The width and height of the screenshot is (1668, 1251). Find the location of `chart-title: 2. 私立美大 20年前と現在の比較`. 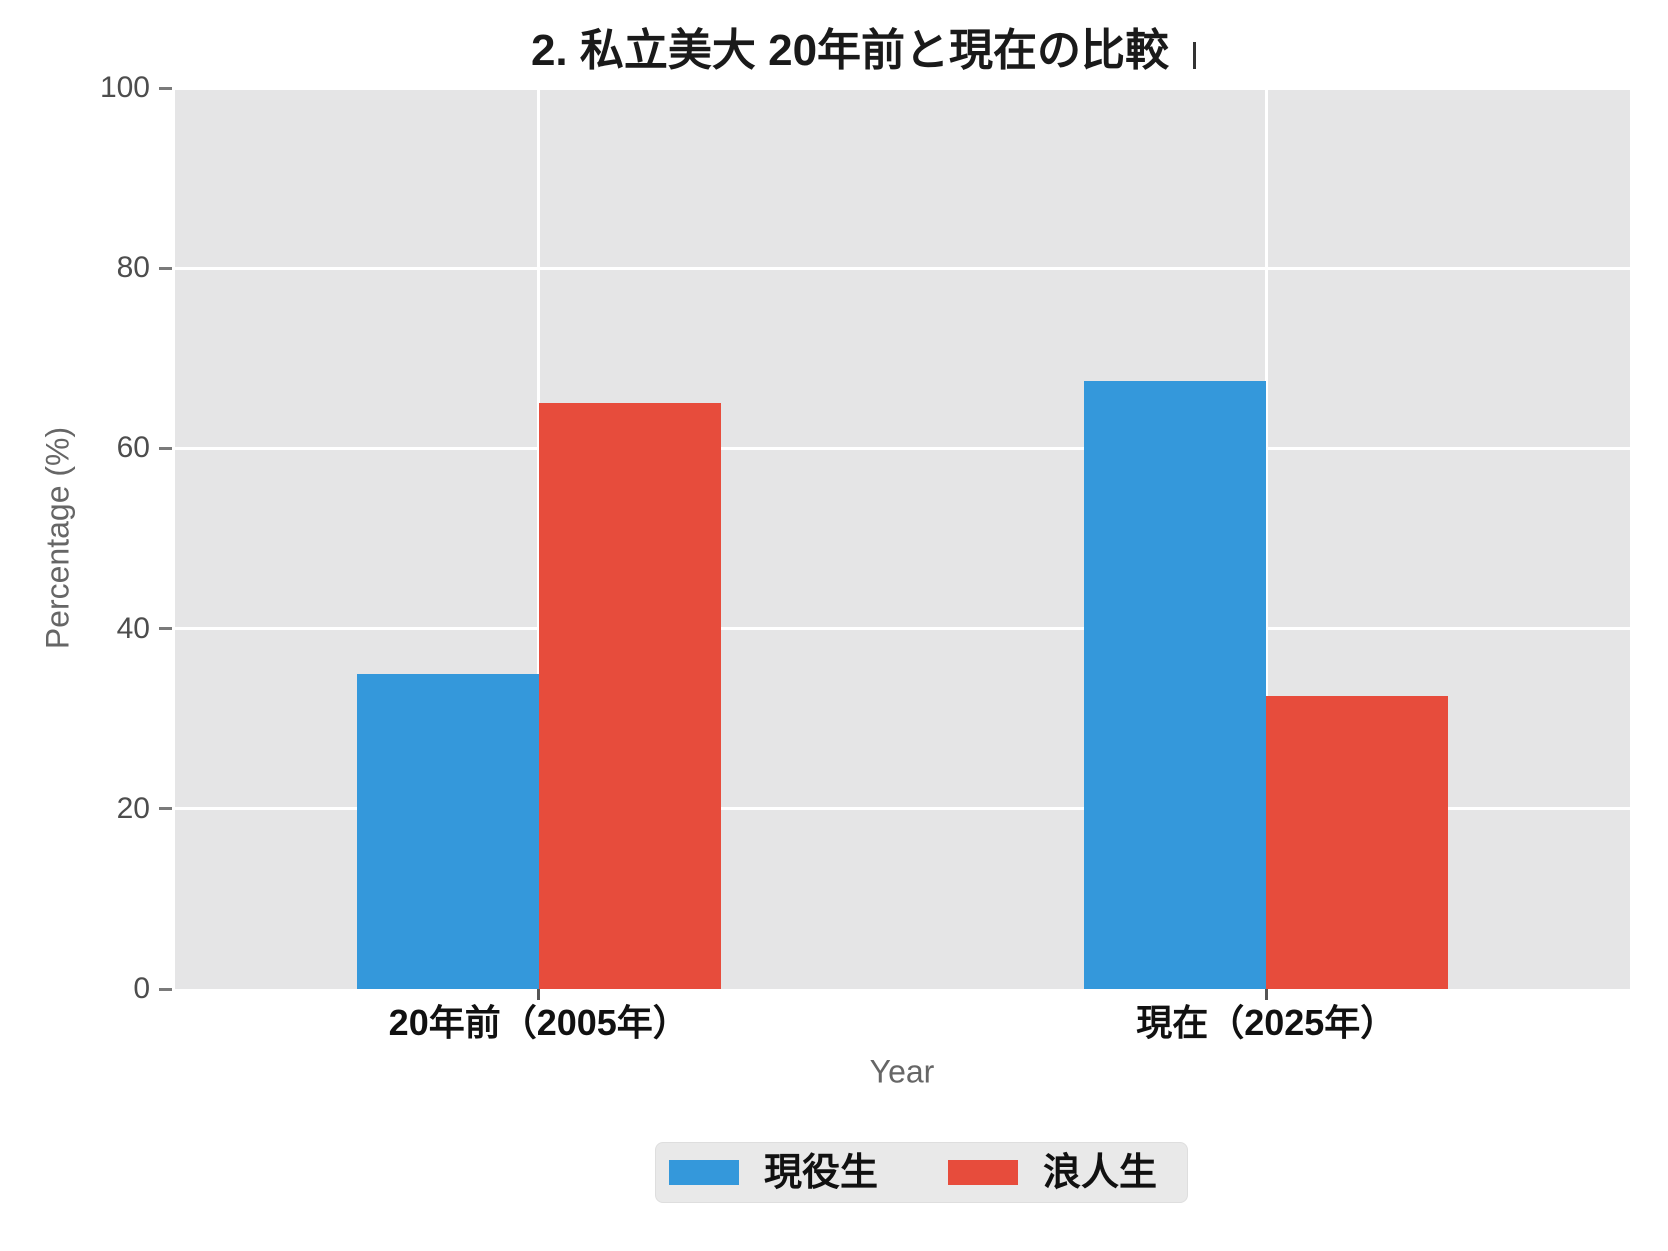

chart-title: 2. 私立美大 20年前と現在の比較 is located at coordinates (850, 50).